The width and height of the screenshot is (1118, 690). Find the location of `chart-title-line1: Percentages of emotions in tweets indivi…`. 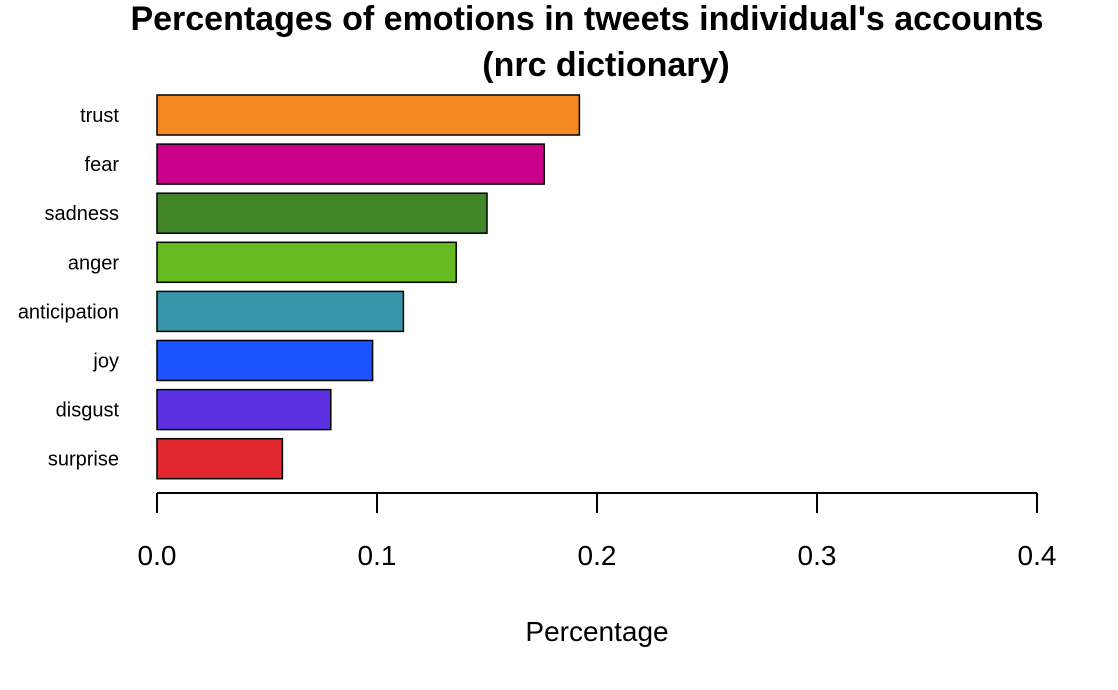

chart-title-line1: Percentages of emotions in tweets indivi… is located at coordinates (586, 19).